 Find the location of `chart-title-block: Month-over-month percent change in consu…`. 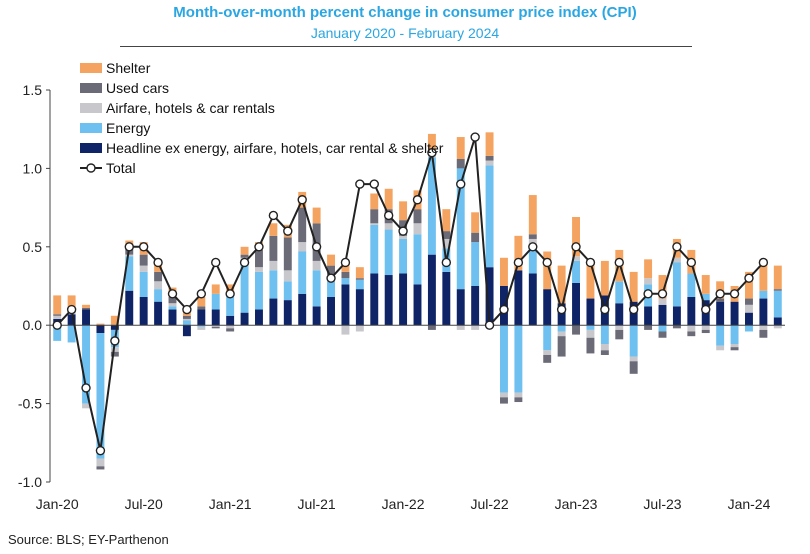

chart-title-block: Month-over-month percent change in consu… is located at coordinates (405, 23).